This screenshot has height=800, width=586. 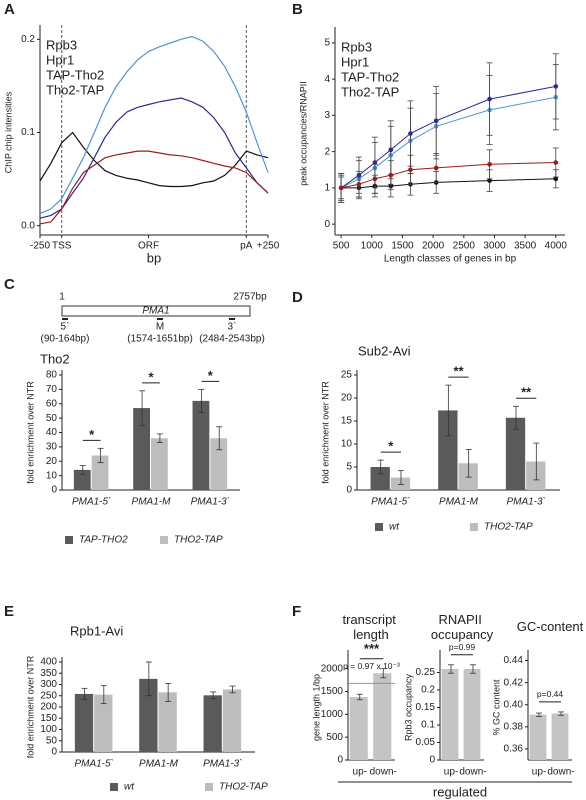 What do you see at coordinates (9, 284) in the screenshot?
I see `panel-letter: C` at bounding box center [9, 284].